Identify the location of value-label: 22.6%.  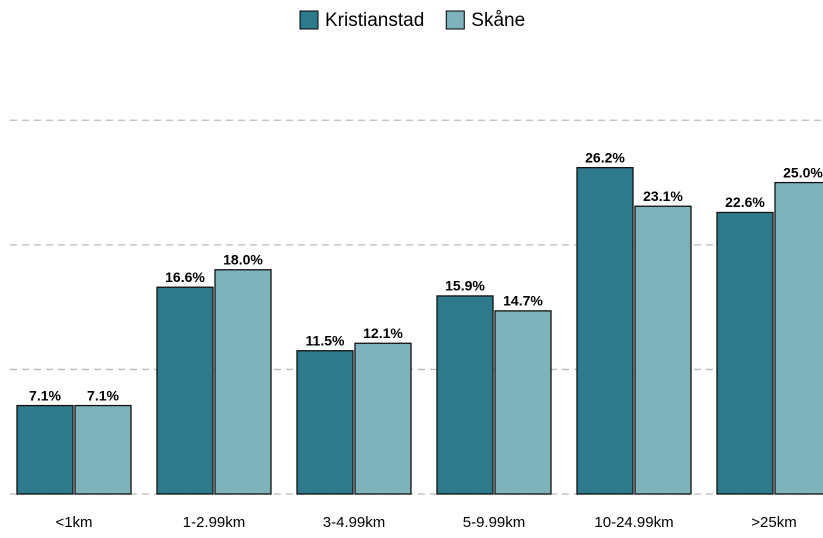
(745, 202).